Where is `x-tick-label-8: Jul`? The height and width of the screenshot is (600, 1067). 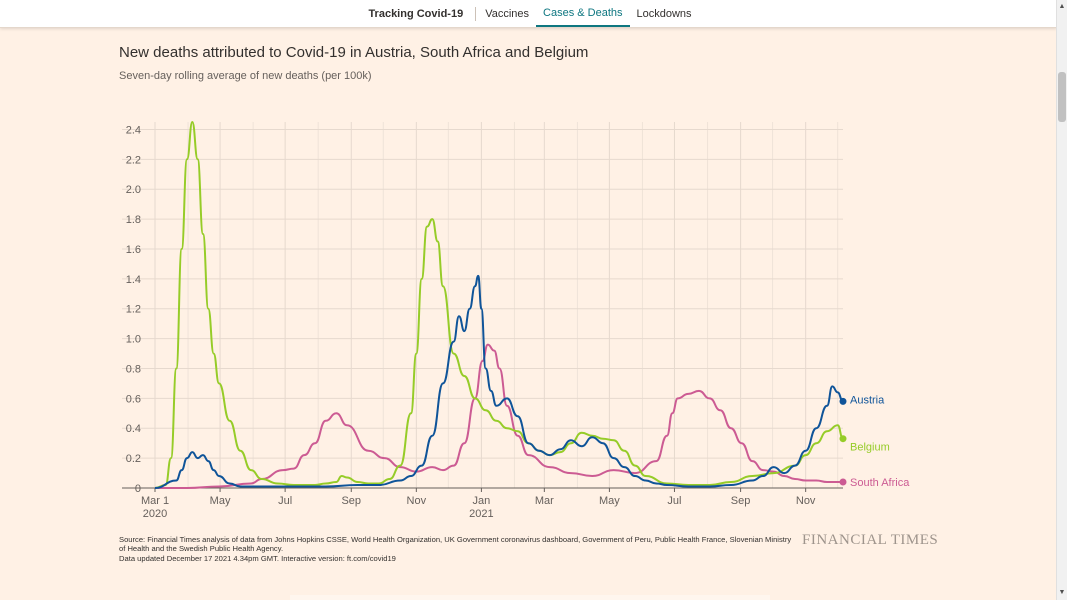 x-tick-label-8: Jul is located at coordinates (674, 501).